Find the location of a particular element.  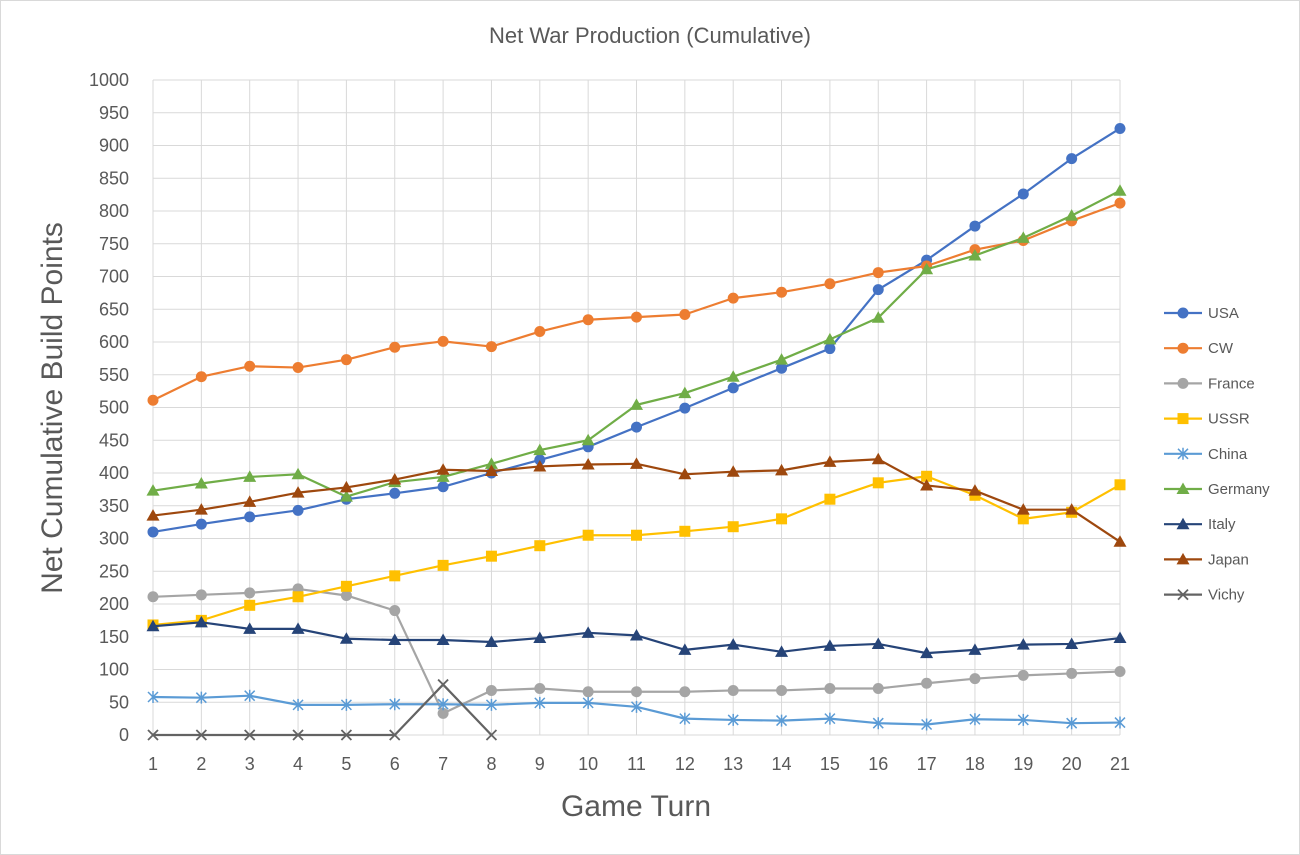

x-tick-label: 7 is located at coordinates (443, 764).